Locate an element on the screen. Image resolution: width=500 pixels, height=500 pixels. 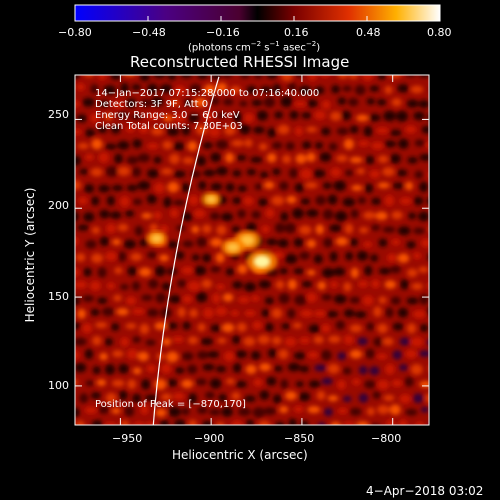
colorbar-tick-label-4: 0.48 is located at coordinates (368, 32).